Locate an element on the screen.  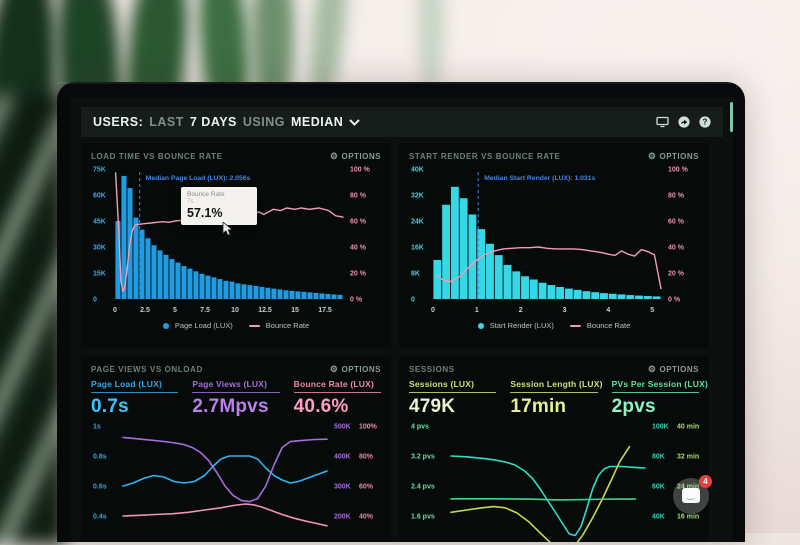
filter-segment: USING is located at coordinates (263, 122).